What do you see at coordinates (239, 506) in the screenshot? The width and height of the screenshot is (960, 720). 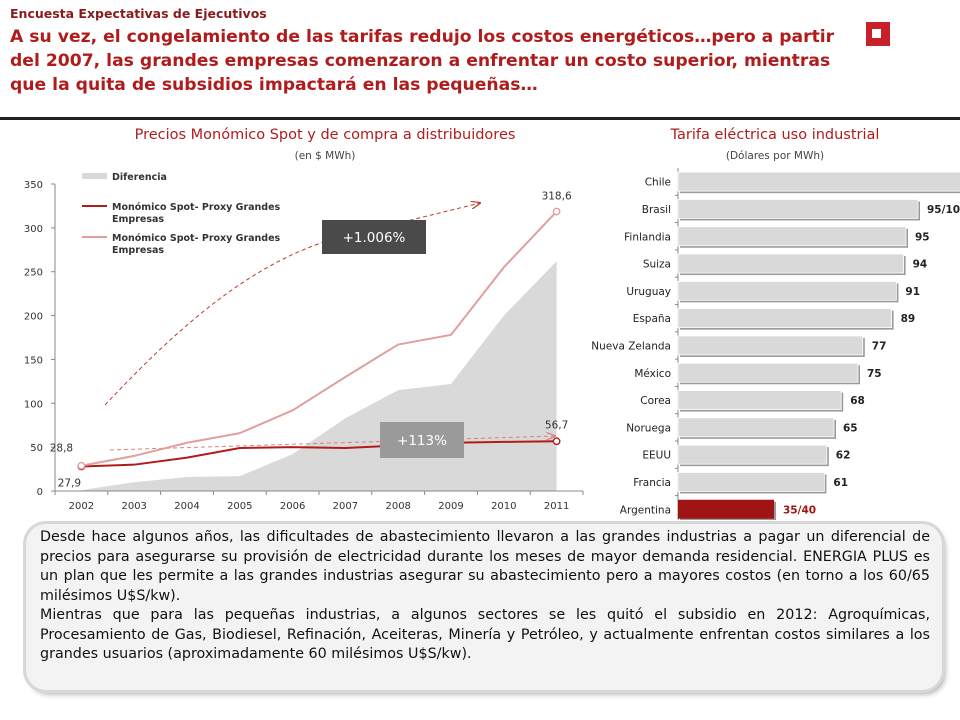 I see `x-tick-label: 2005` at bounding box center [239, 506].